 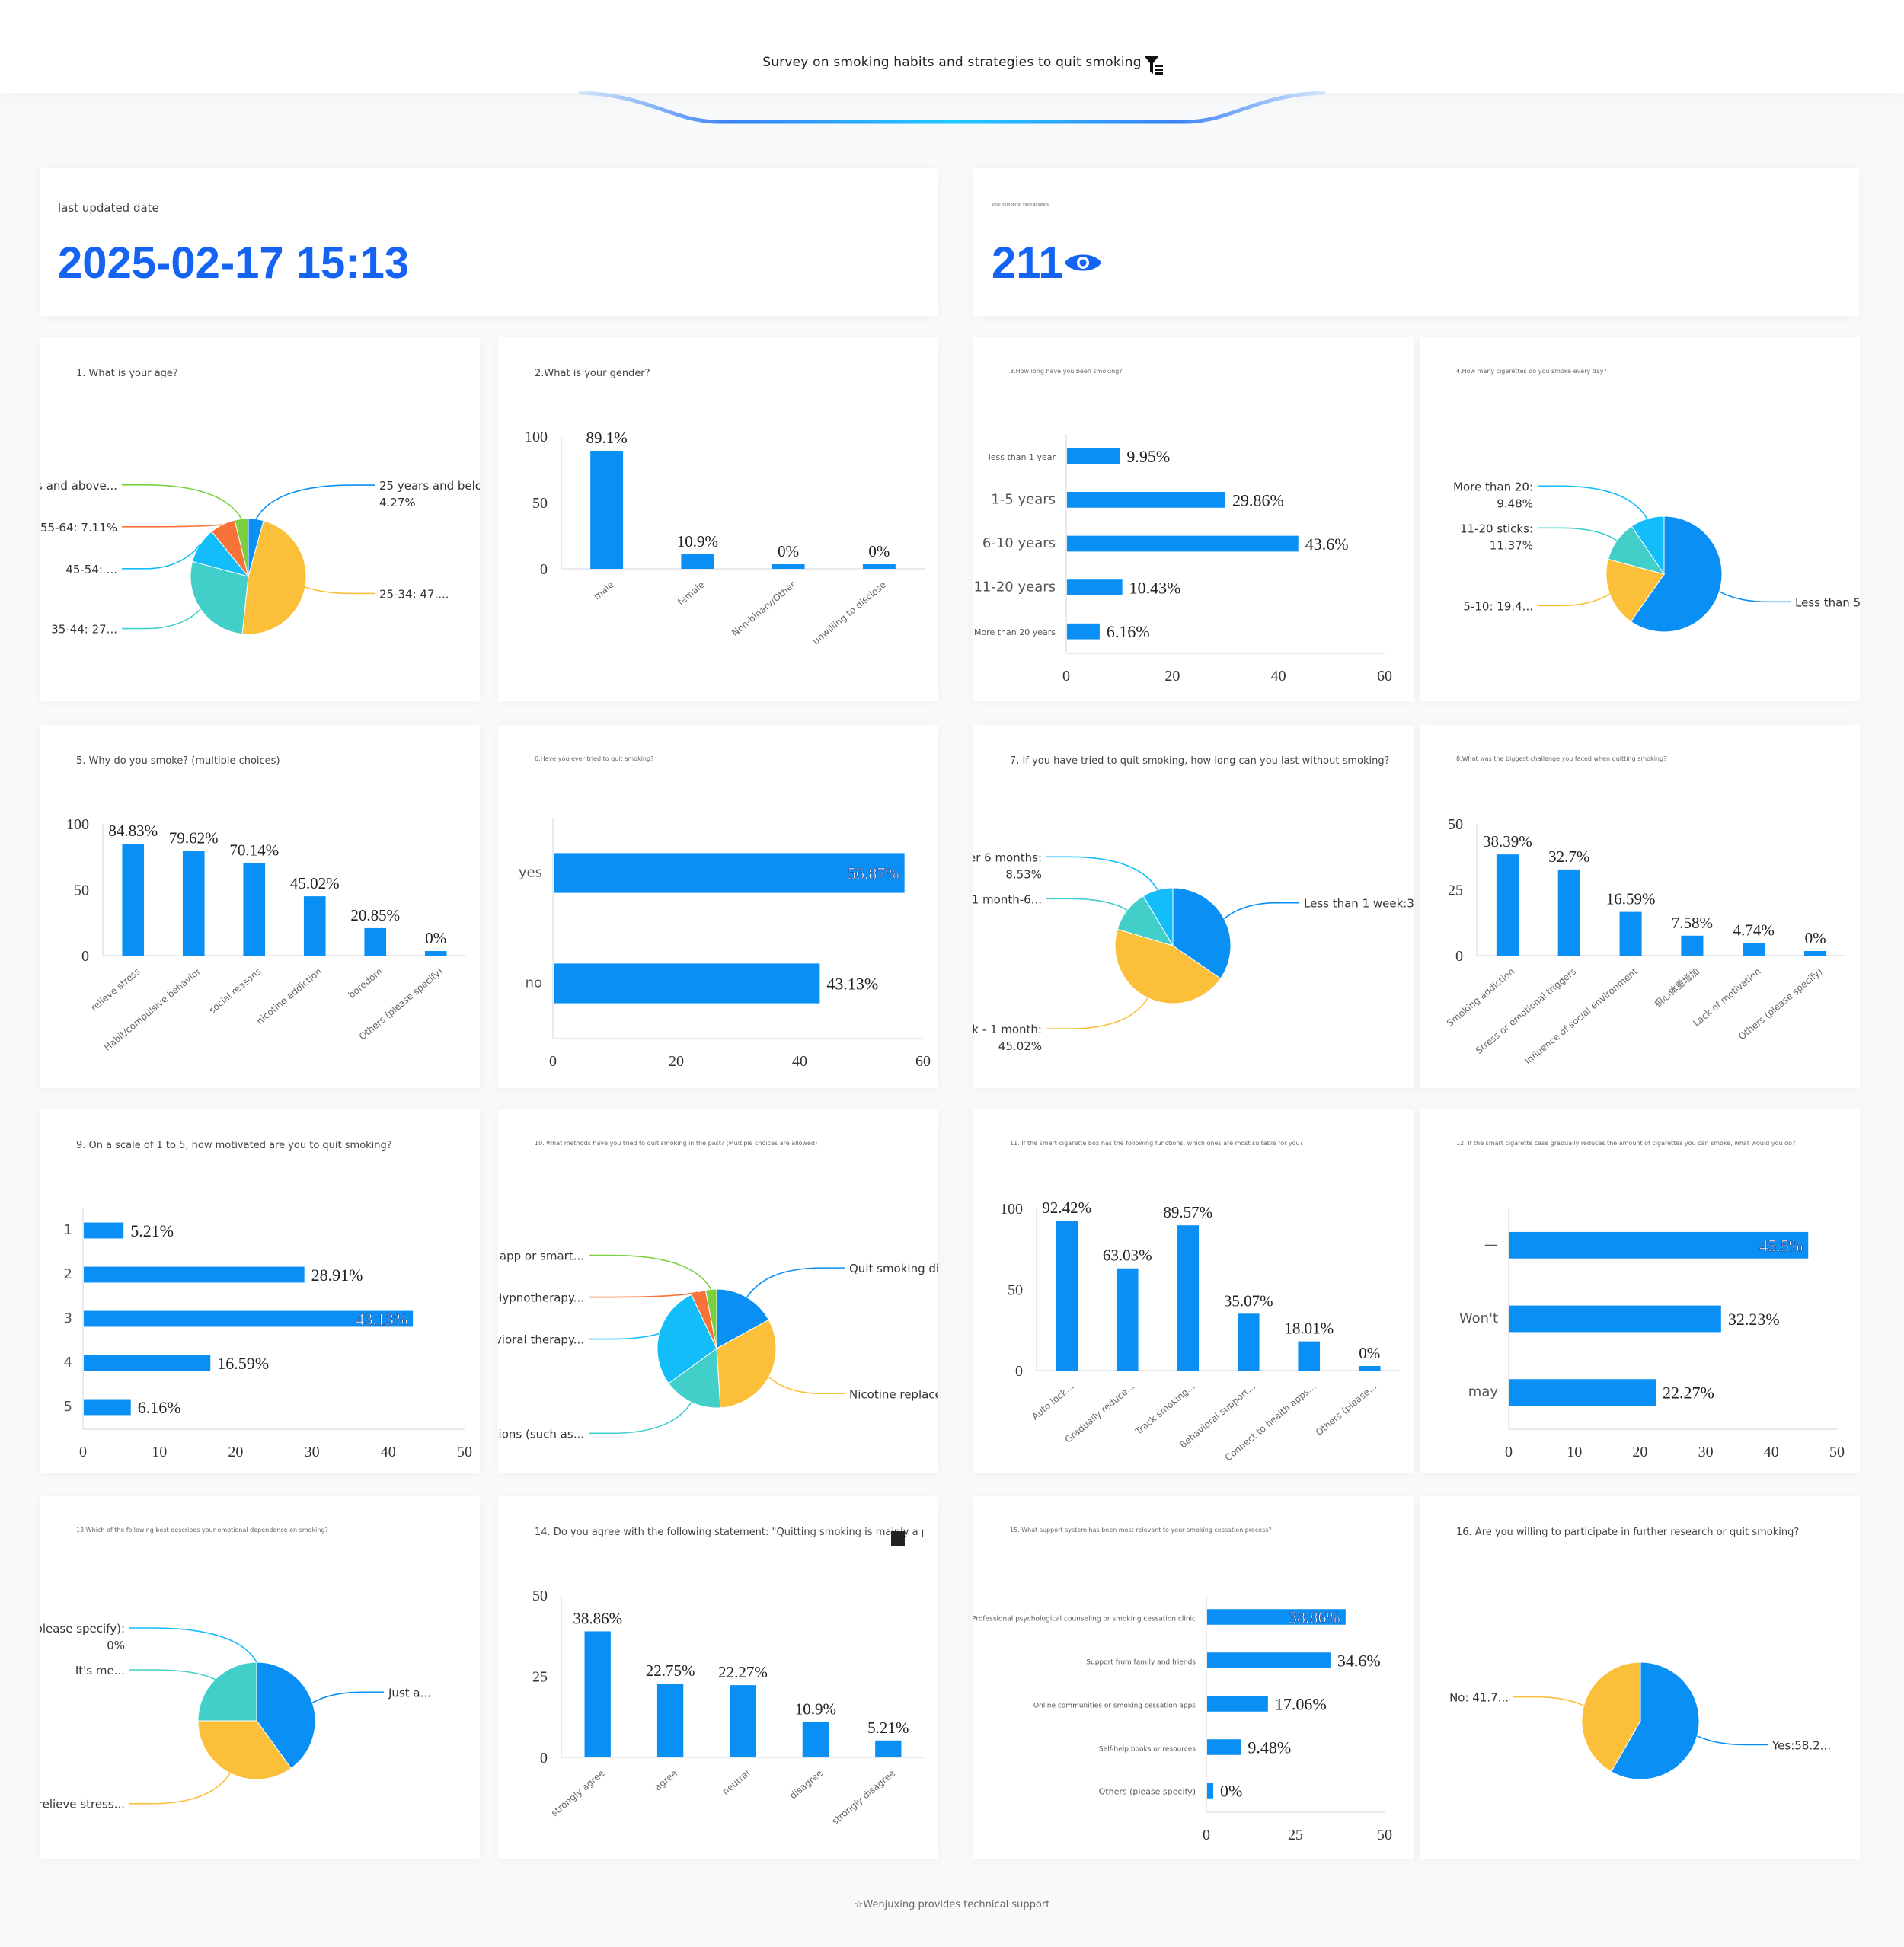 I want to click on bar-value-label: 0%, so click(x=436, y=938).